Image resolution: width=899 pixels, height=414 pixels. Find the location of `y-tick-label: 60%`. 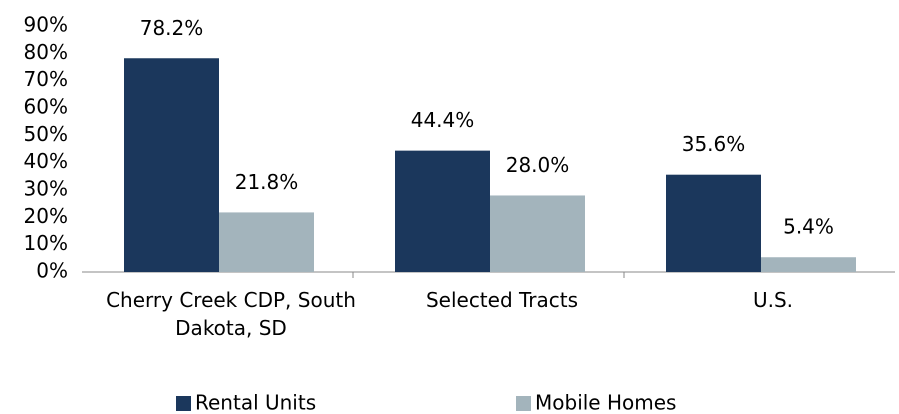

y-tick-label: 60% is located at coordinates (46, 107).